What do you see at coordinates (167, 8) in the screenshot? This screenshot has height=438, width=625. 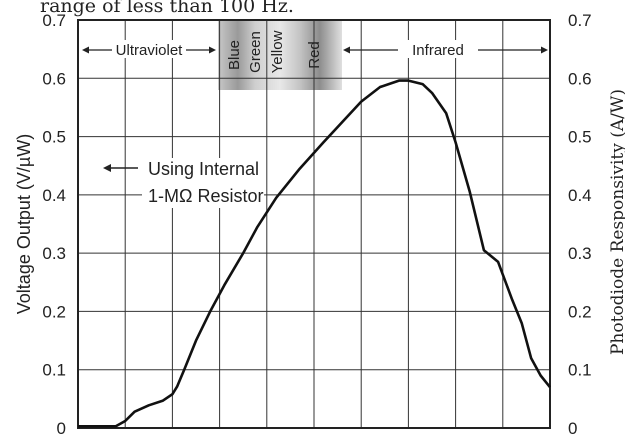 I see `page-caption: range of less than 100 Hz.` at bounding box center [167, 8].